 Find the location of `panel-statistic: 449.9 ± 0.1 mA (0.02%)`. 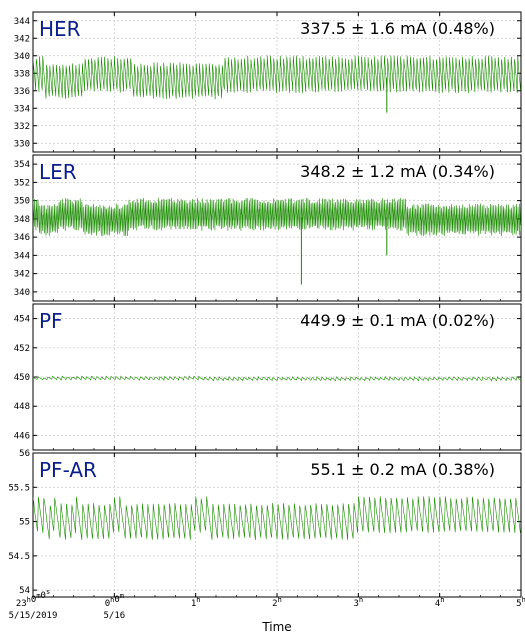

panel-statistic: 449.9 ± 0.1 mA (0.02%) is located at coordinates (397, 320).